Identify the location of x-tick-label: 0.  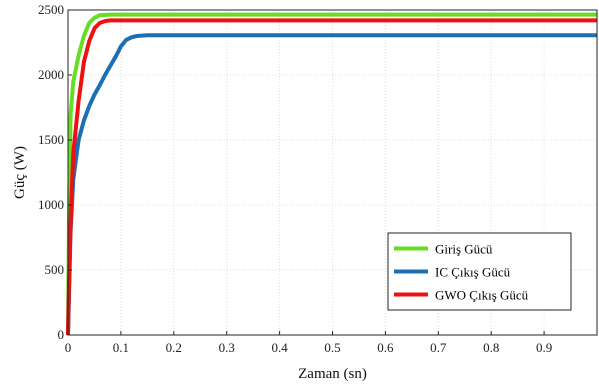
(68, 347).